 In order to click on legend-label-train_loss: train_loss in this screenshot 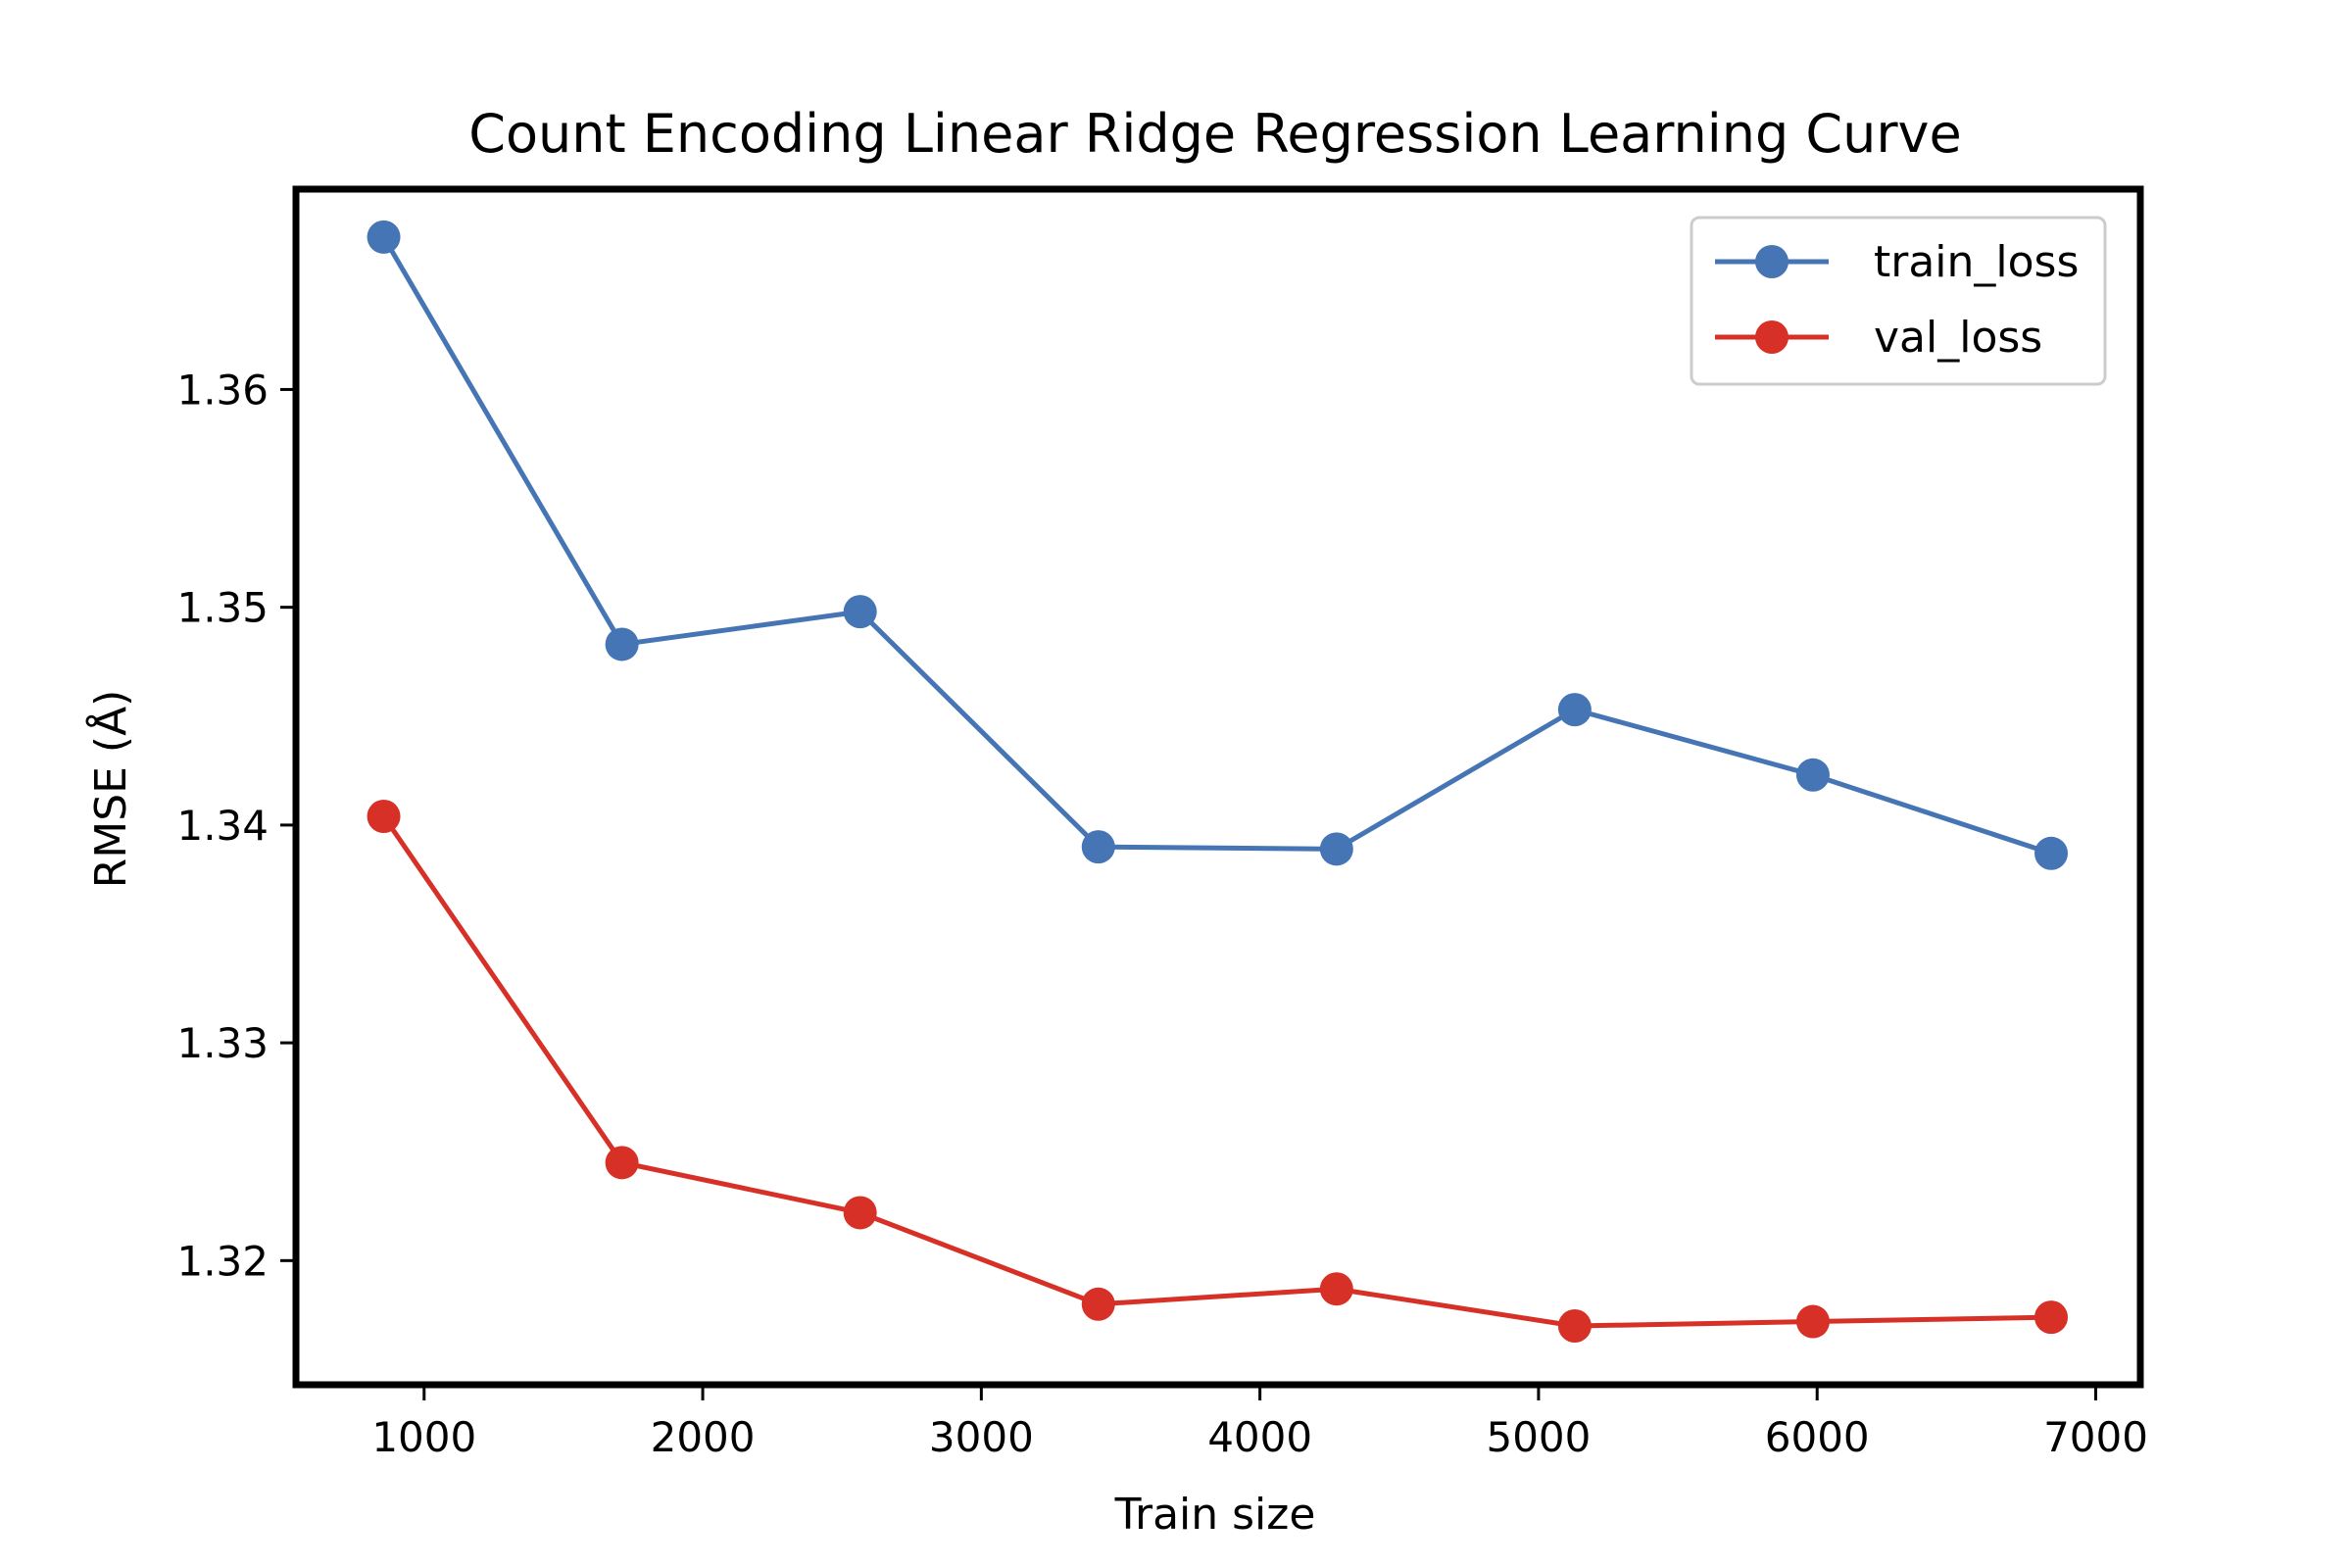, I will do `click(1976, 262)`.